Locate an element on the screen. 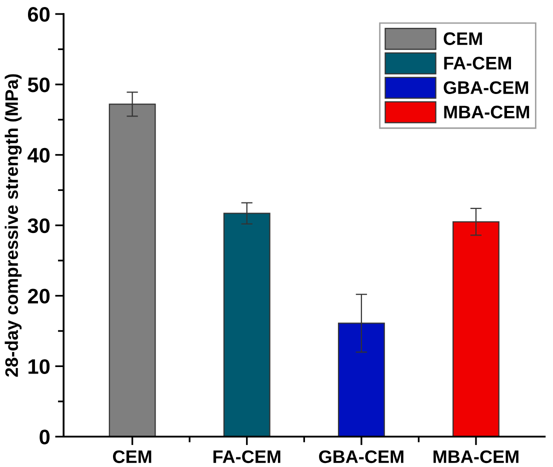  x-tick-label: FA-CEM is located at coordinates (246, 457).